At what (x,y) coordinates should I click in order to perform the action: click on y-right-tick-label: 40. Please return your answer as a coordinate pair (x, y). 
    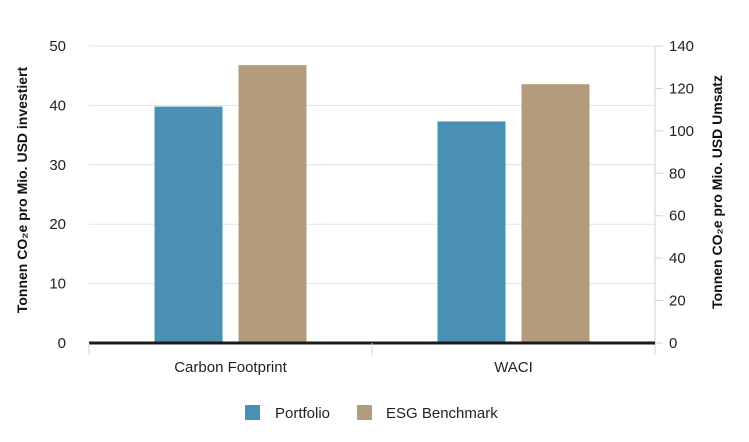
    Looking at the image, I should click on (677, 258).